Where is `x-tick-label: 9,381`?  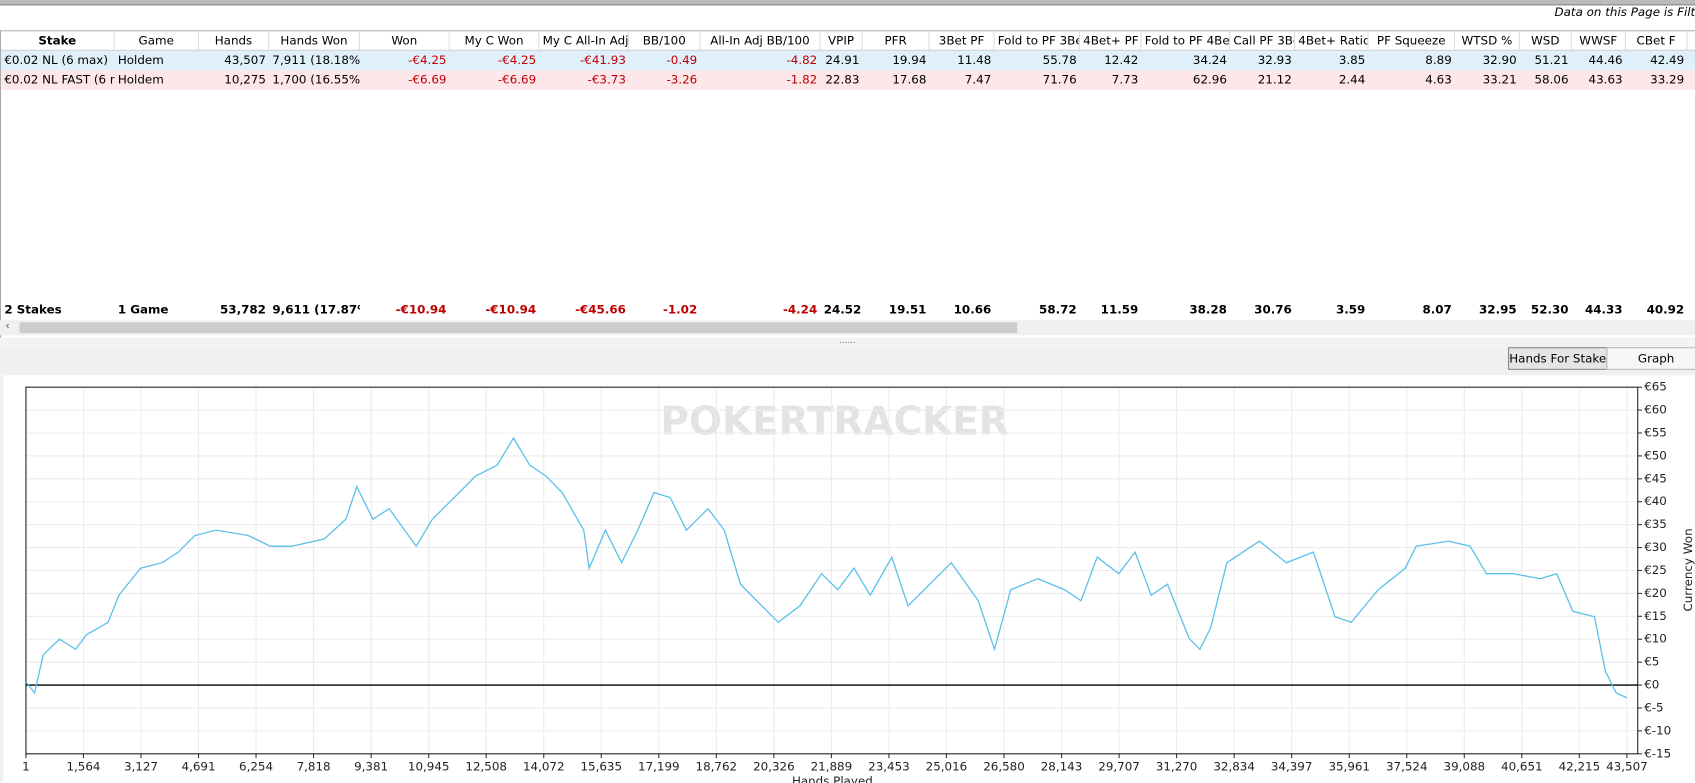 x-tick-label: 9,381 is located at coordinates (371, 766).